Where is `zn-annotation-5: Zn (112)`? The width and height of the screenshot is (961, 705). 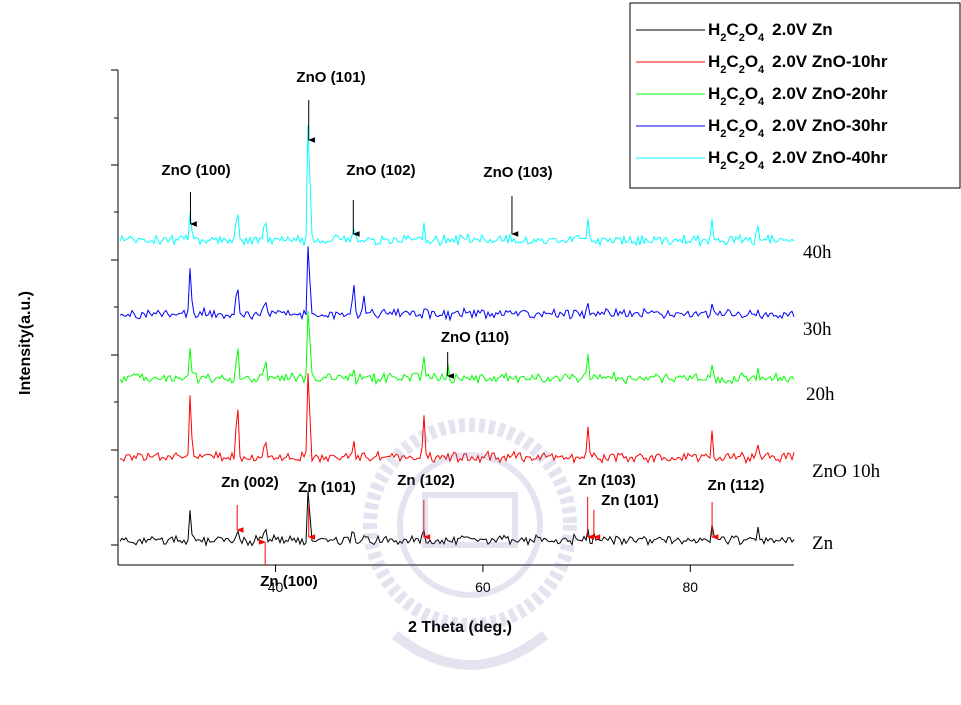
zn-annotation-5: Zn (112) is located at coordinates (736, 485).